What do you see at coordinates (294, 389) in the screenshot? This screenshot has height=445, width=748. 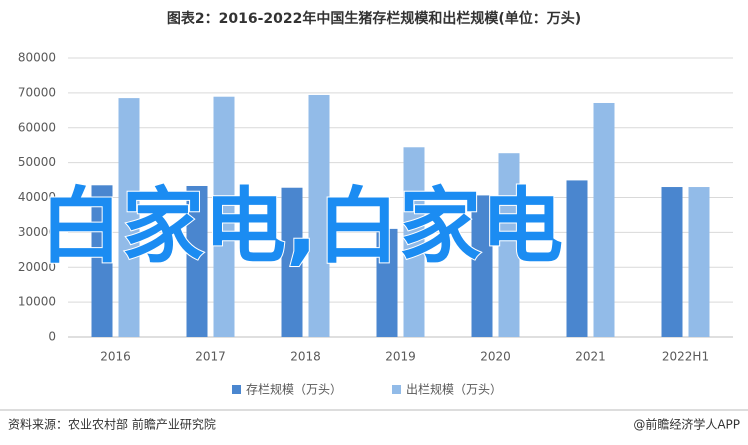 I see `legend-label: 存栏规模（万头）` at bounding box center [294, 389].